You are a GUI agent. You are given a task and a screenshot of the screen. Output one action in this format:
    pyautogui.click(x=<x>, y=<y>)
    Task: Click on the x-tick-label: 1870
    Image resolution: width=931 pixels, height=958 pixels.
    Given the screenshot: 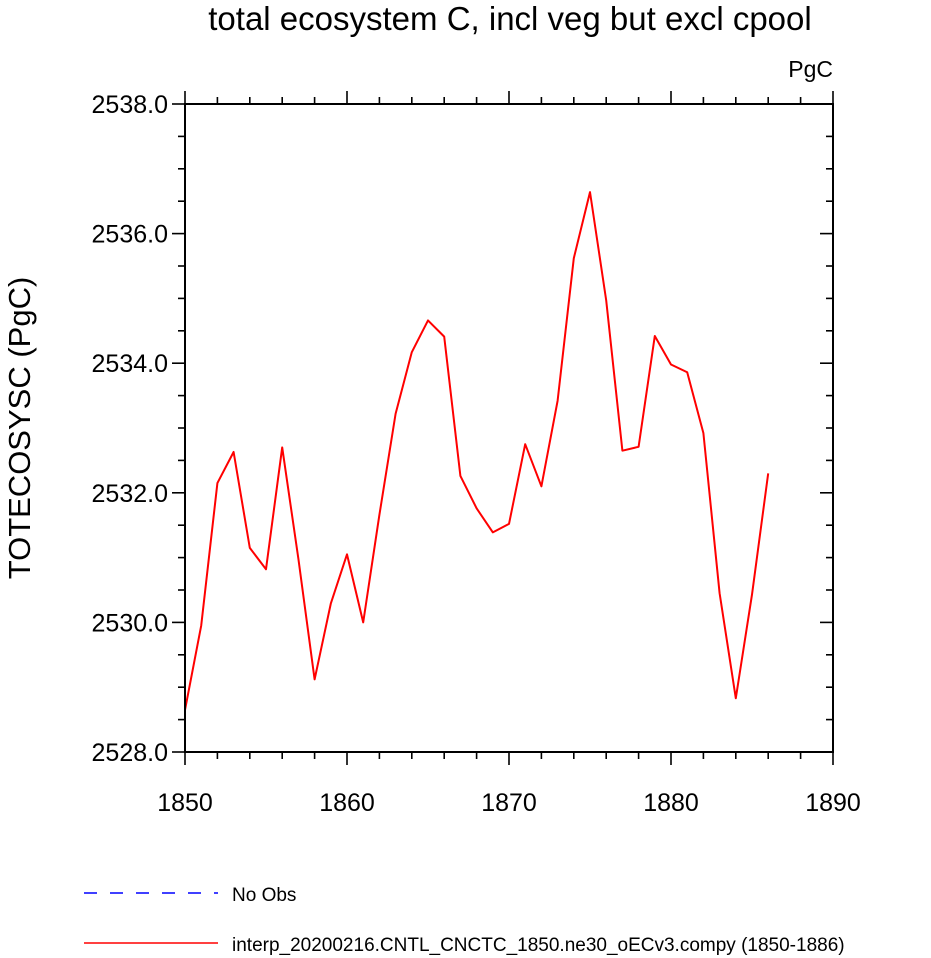 What is the action you would take?
    pyautogui.click(x=509, y=803)
    